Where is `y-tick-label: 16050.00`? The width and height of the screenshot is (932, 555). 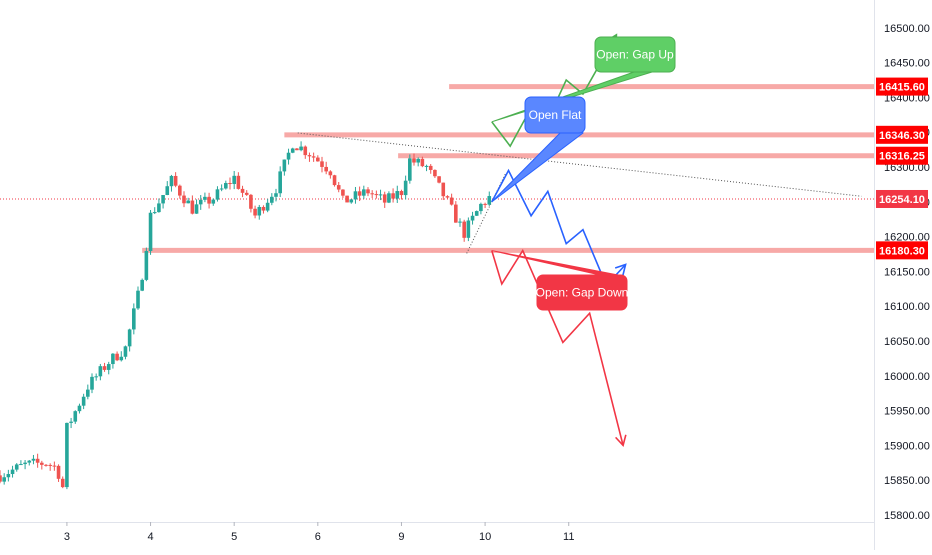 y-tick-label: 16050.00 is located at coordinates (907, 342).